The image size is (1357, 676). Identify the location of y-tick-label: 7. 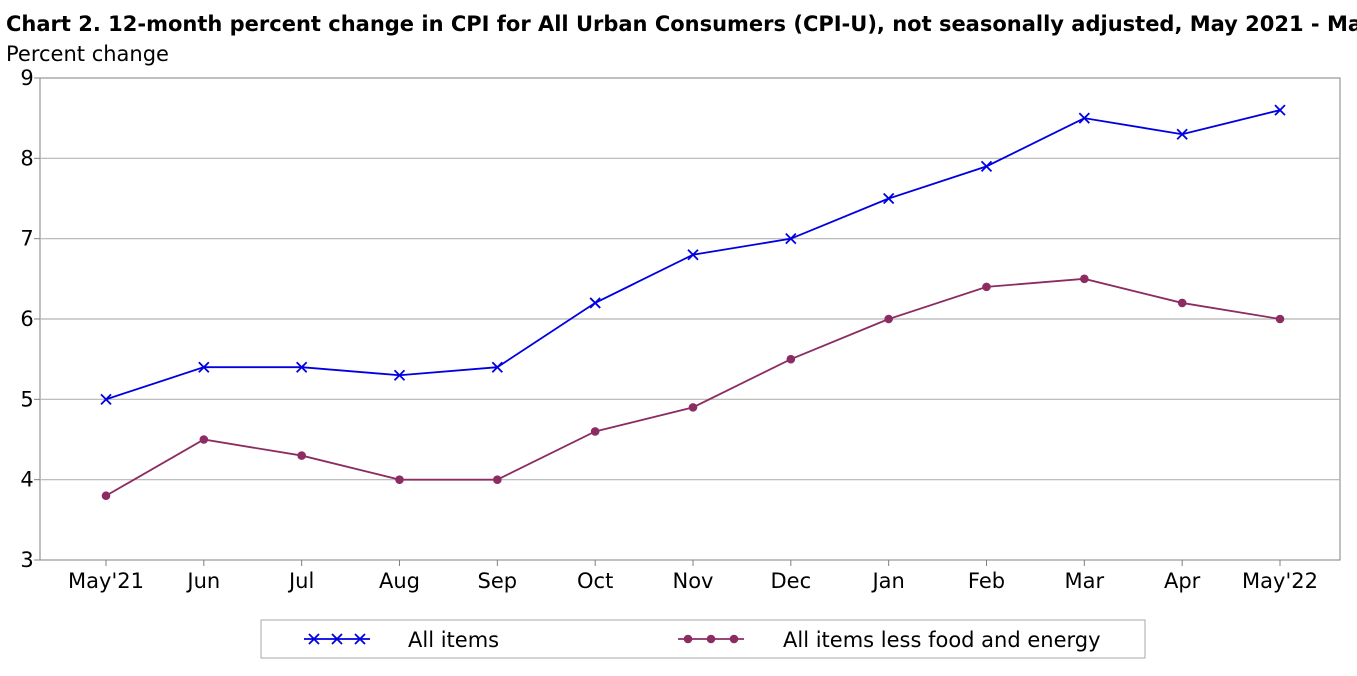
(26, 239).